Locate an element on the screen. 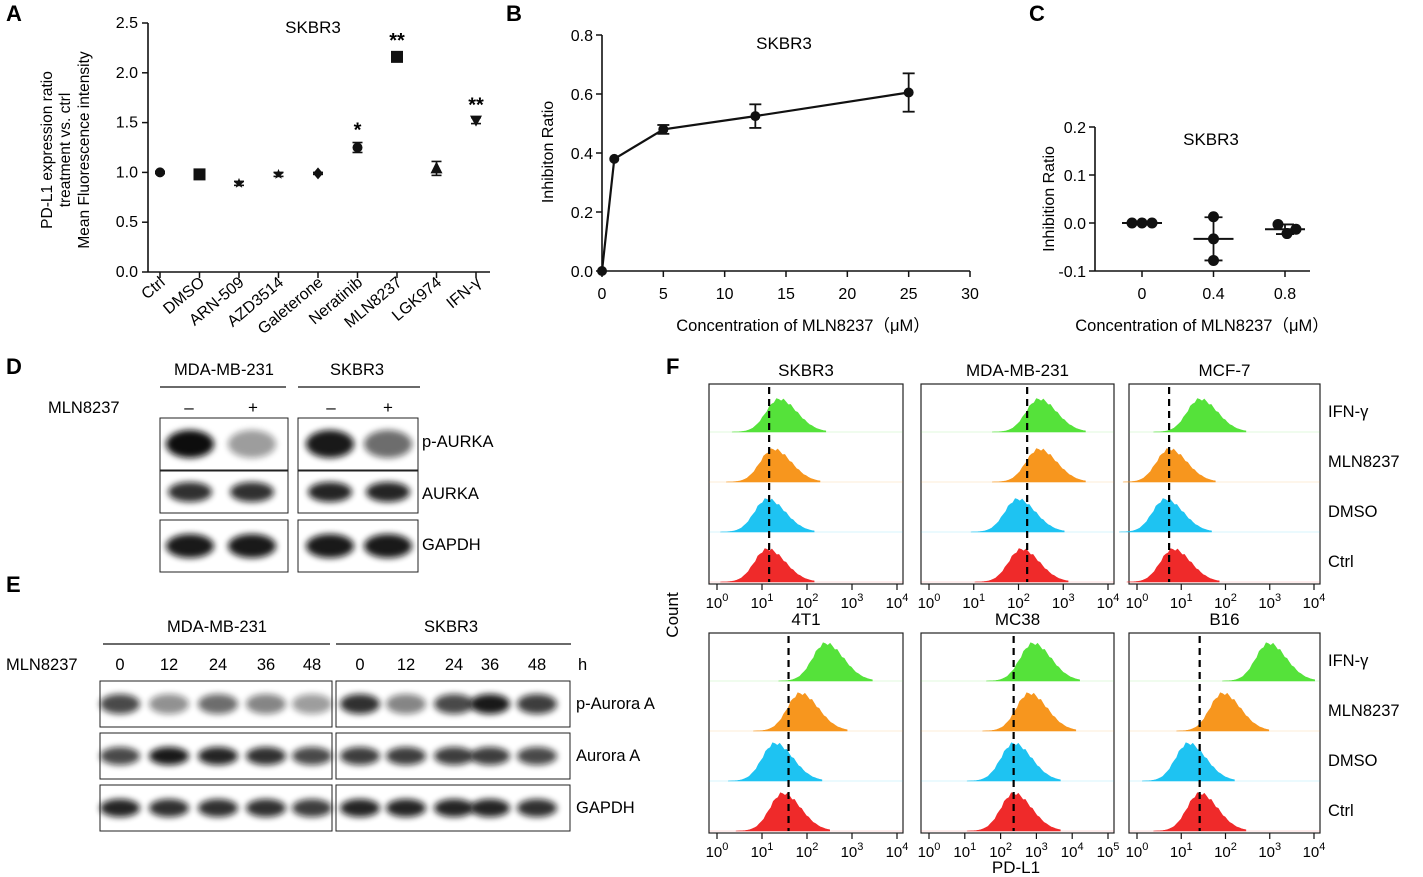  panel-d-band-label-2: AURKA is located at coordinates (450, 494).